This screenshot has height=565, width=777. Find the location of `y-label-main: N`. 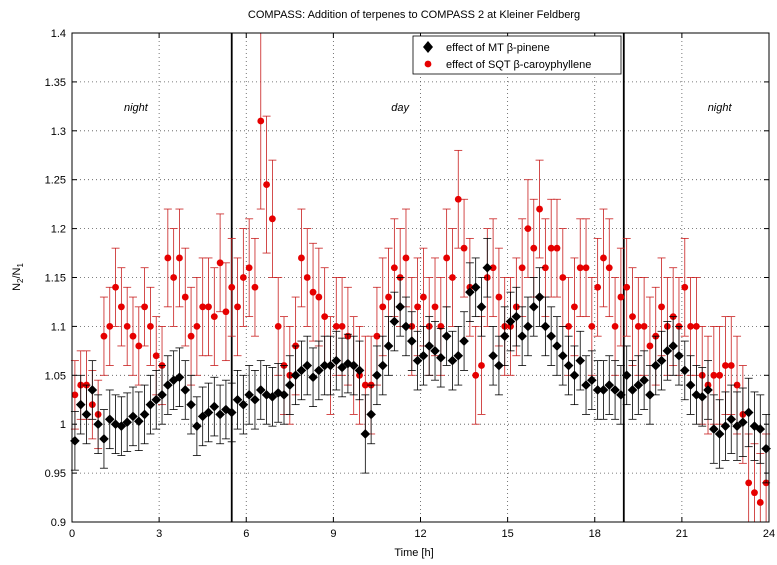

y-label-main: N is located at coordinates (17, 287).